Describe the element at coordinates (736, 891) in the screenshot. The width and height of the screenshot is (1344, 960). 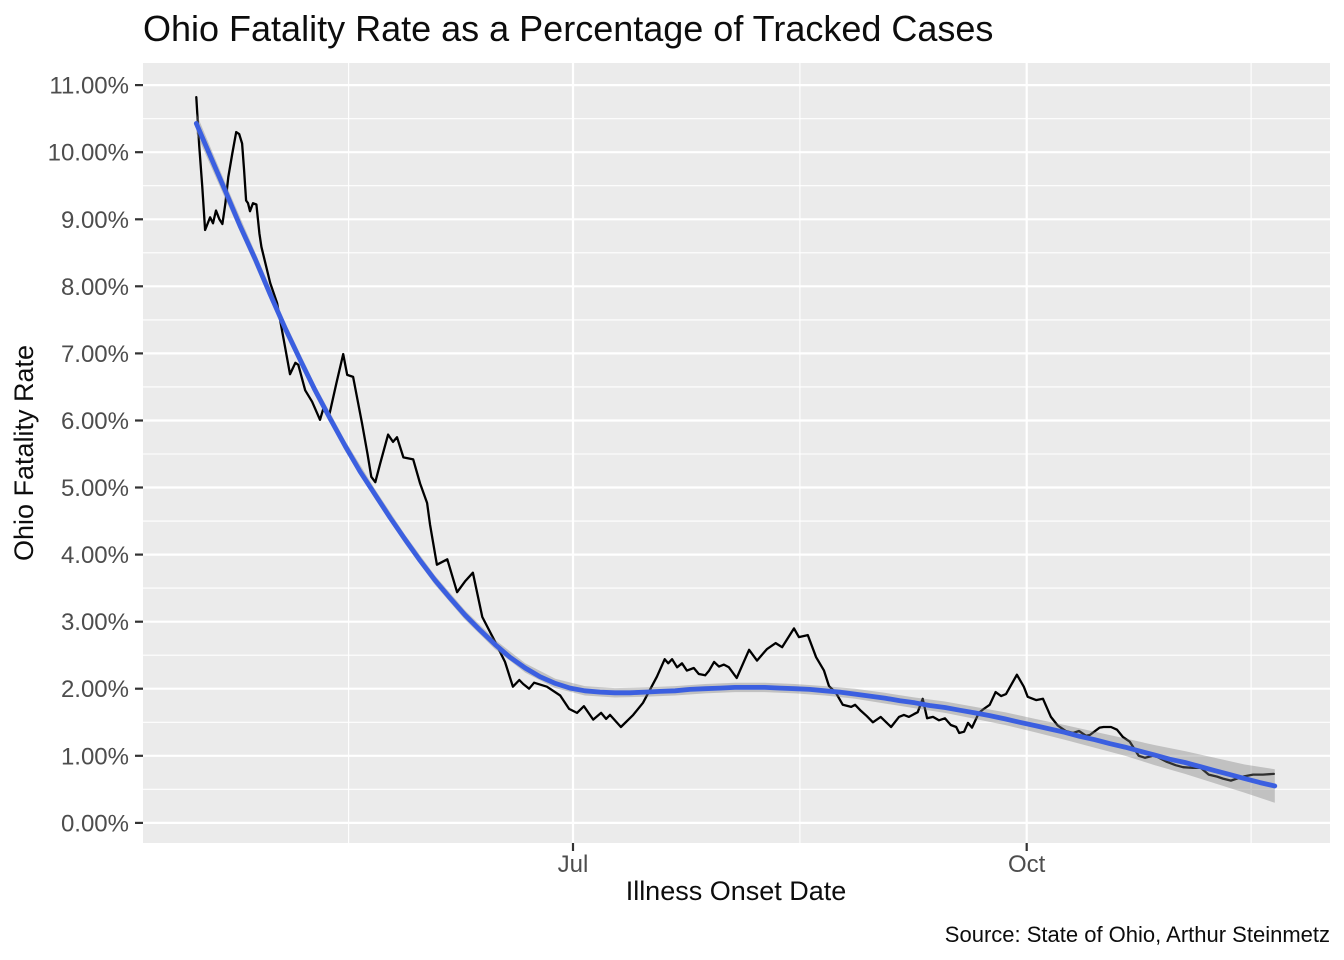
I see `x-axis-title: Illness Onset Date` at that location.